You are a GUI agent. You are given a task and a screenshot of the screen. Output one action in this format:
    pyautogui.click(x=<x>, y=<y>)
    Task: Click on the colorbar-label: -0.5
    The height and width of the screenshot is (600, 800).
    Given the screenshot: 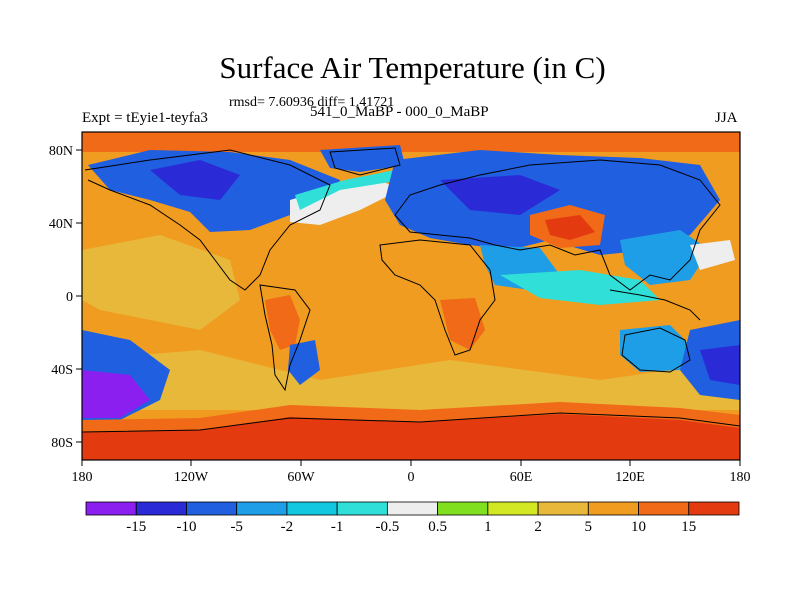 What is the action you would take?
    pyautogui.click(x=388, y=527)
    